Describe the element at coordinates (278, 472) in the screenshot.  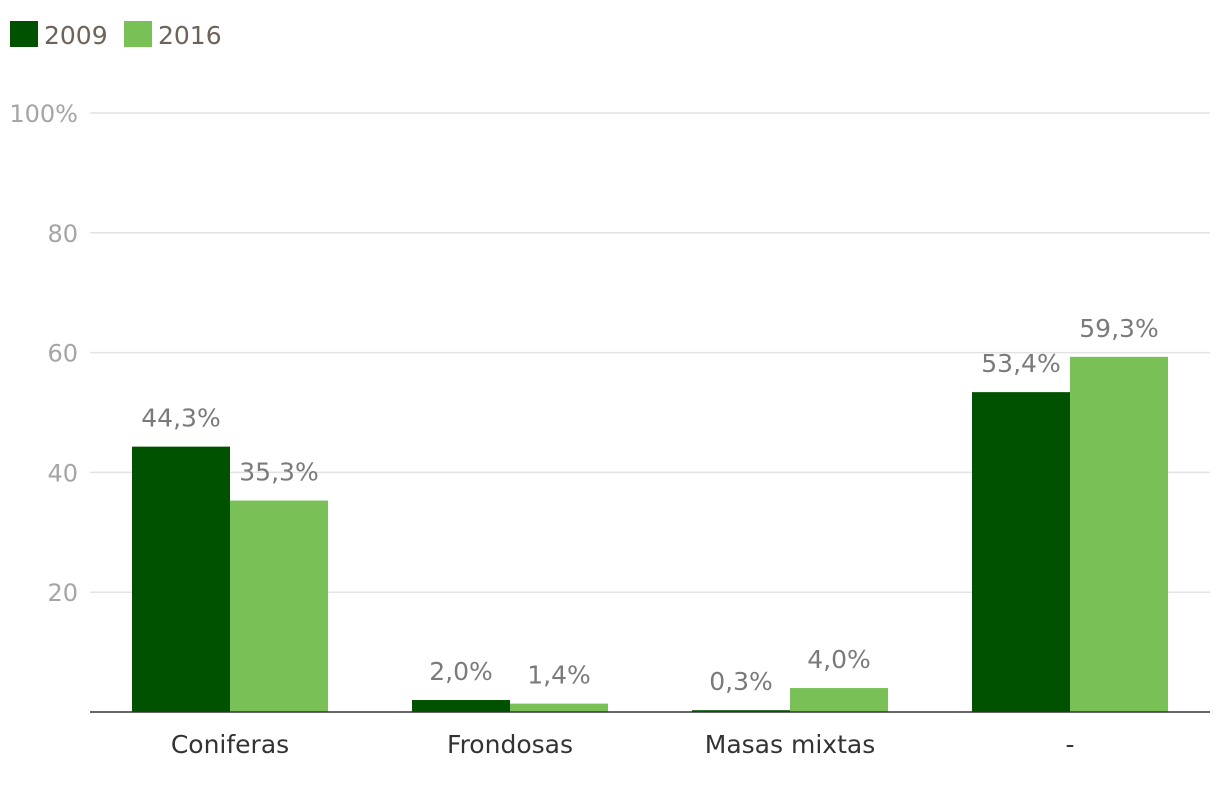
I see `data-label-2016-0: 35,3%` at that location.